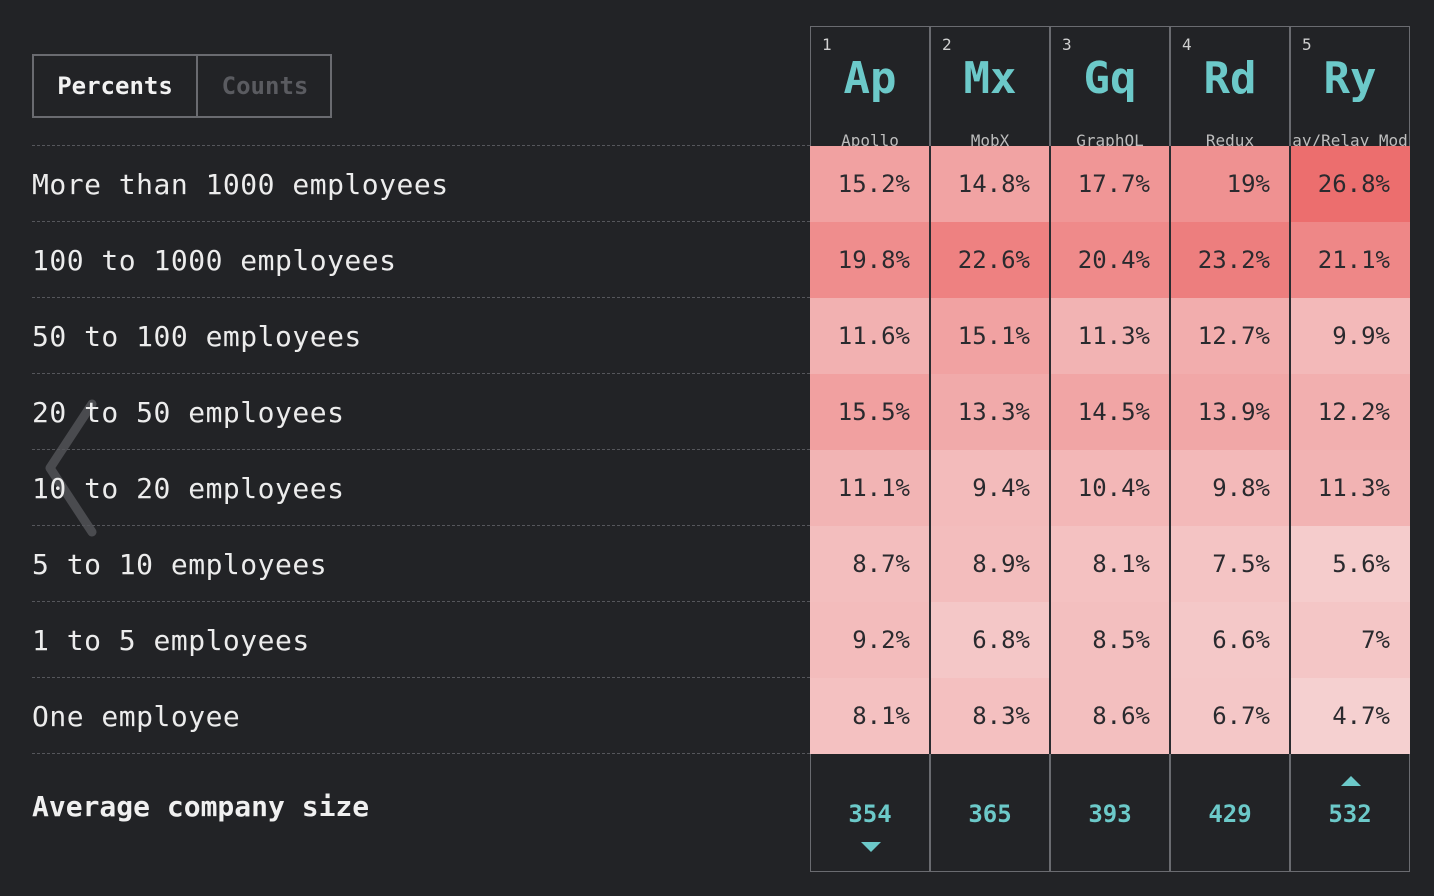  I want to click on column-rank: 1, so click(827, 44).